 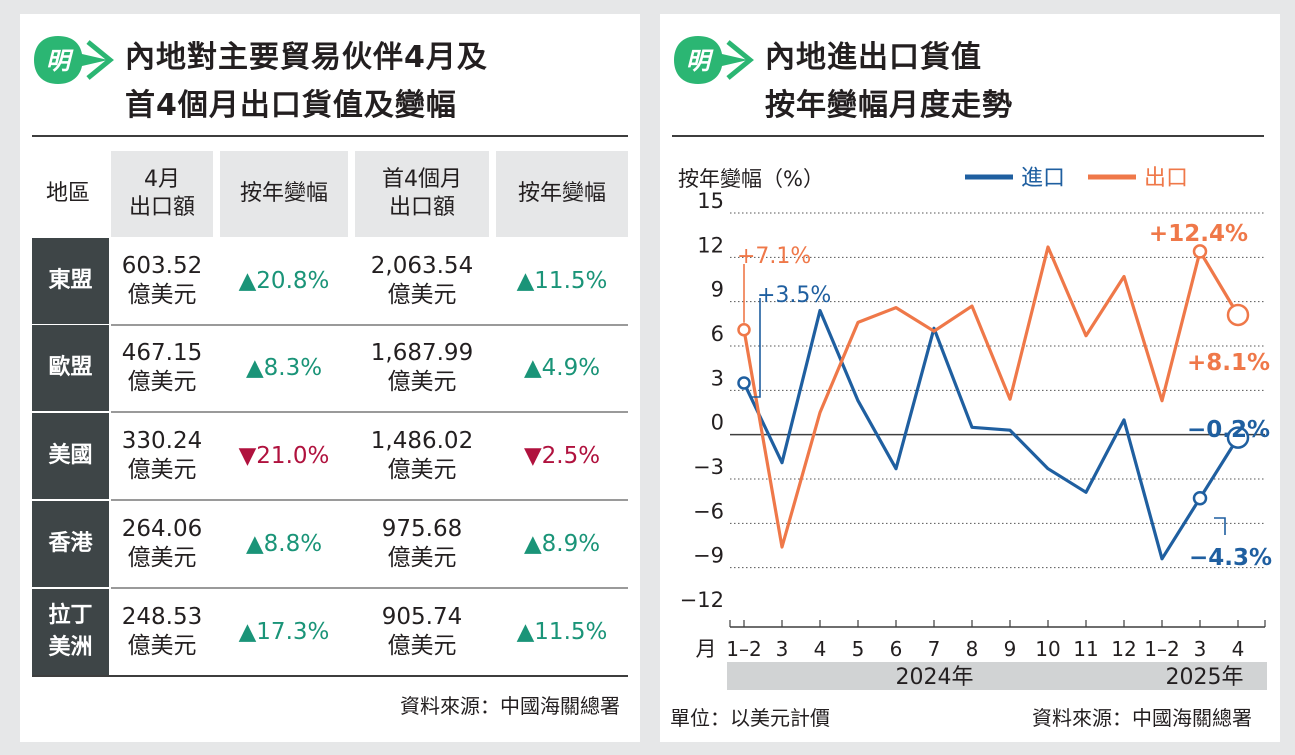 I want to click on row-region: 香港, so click(x=70, y=544).